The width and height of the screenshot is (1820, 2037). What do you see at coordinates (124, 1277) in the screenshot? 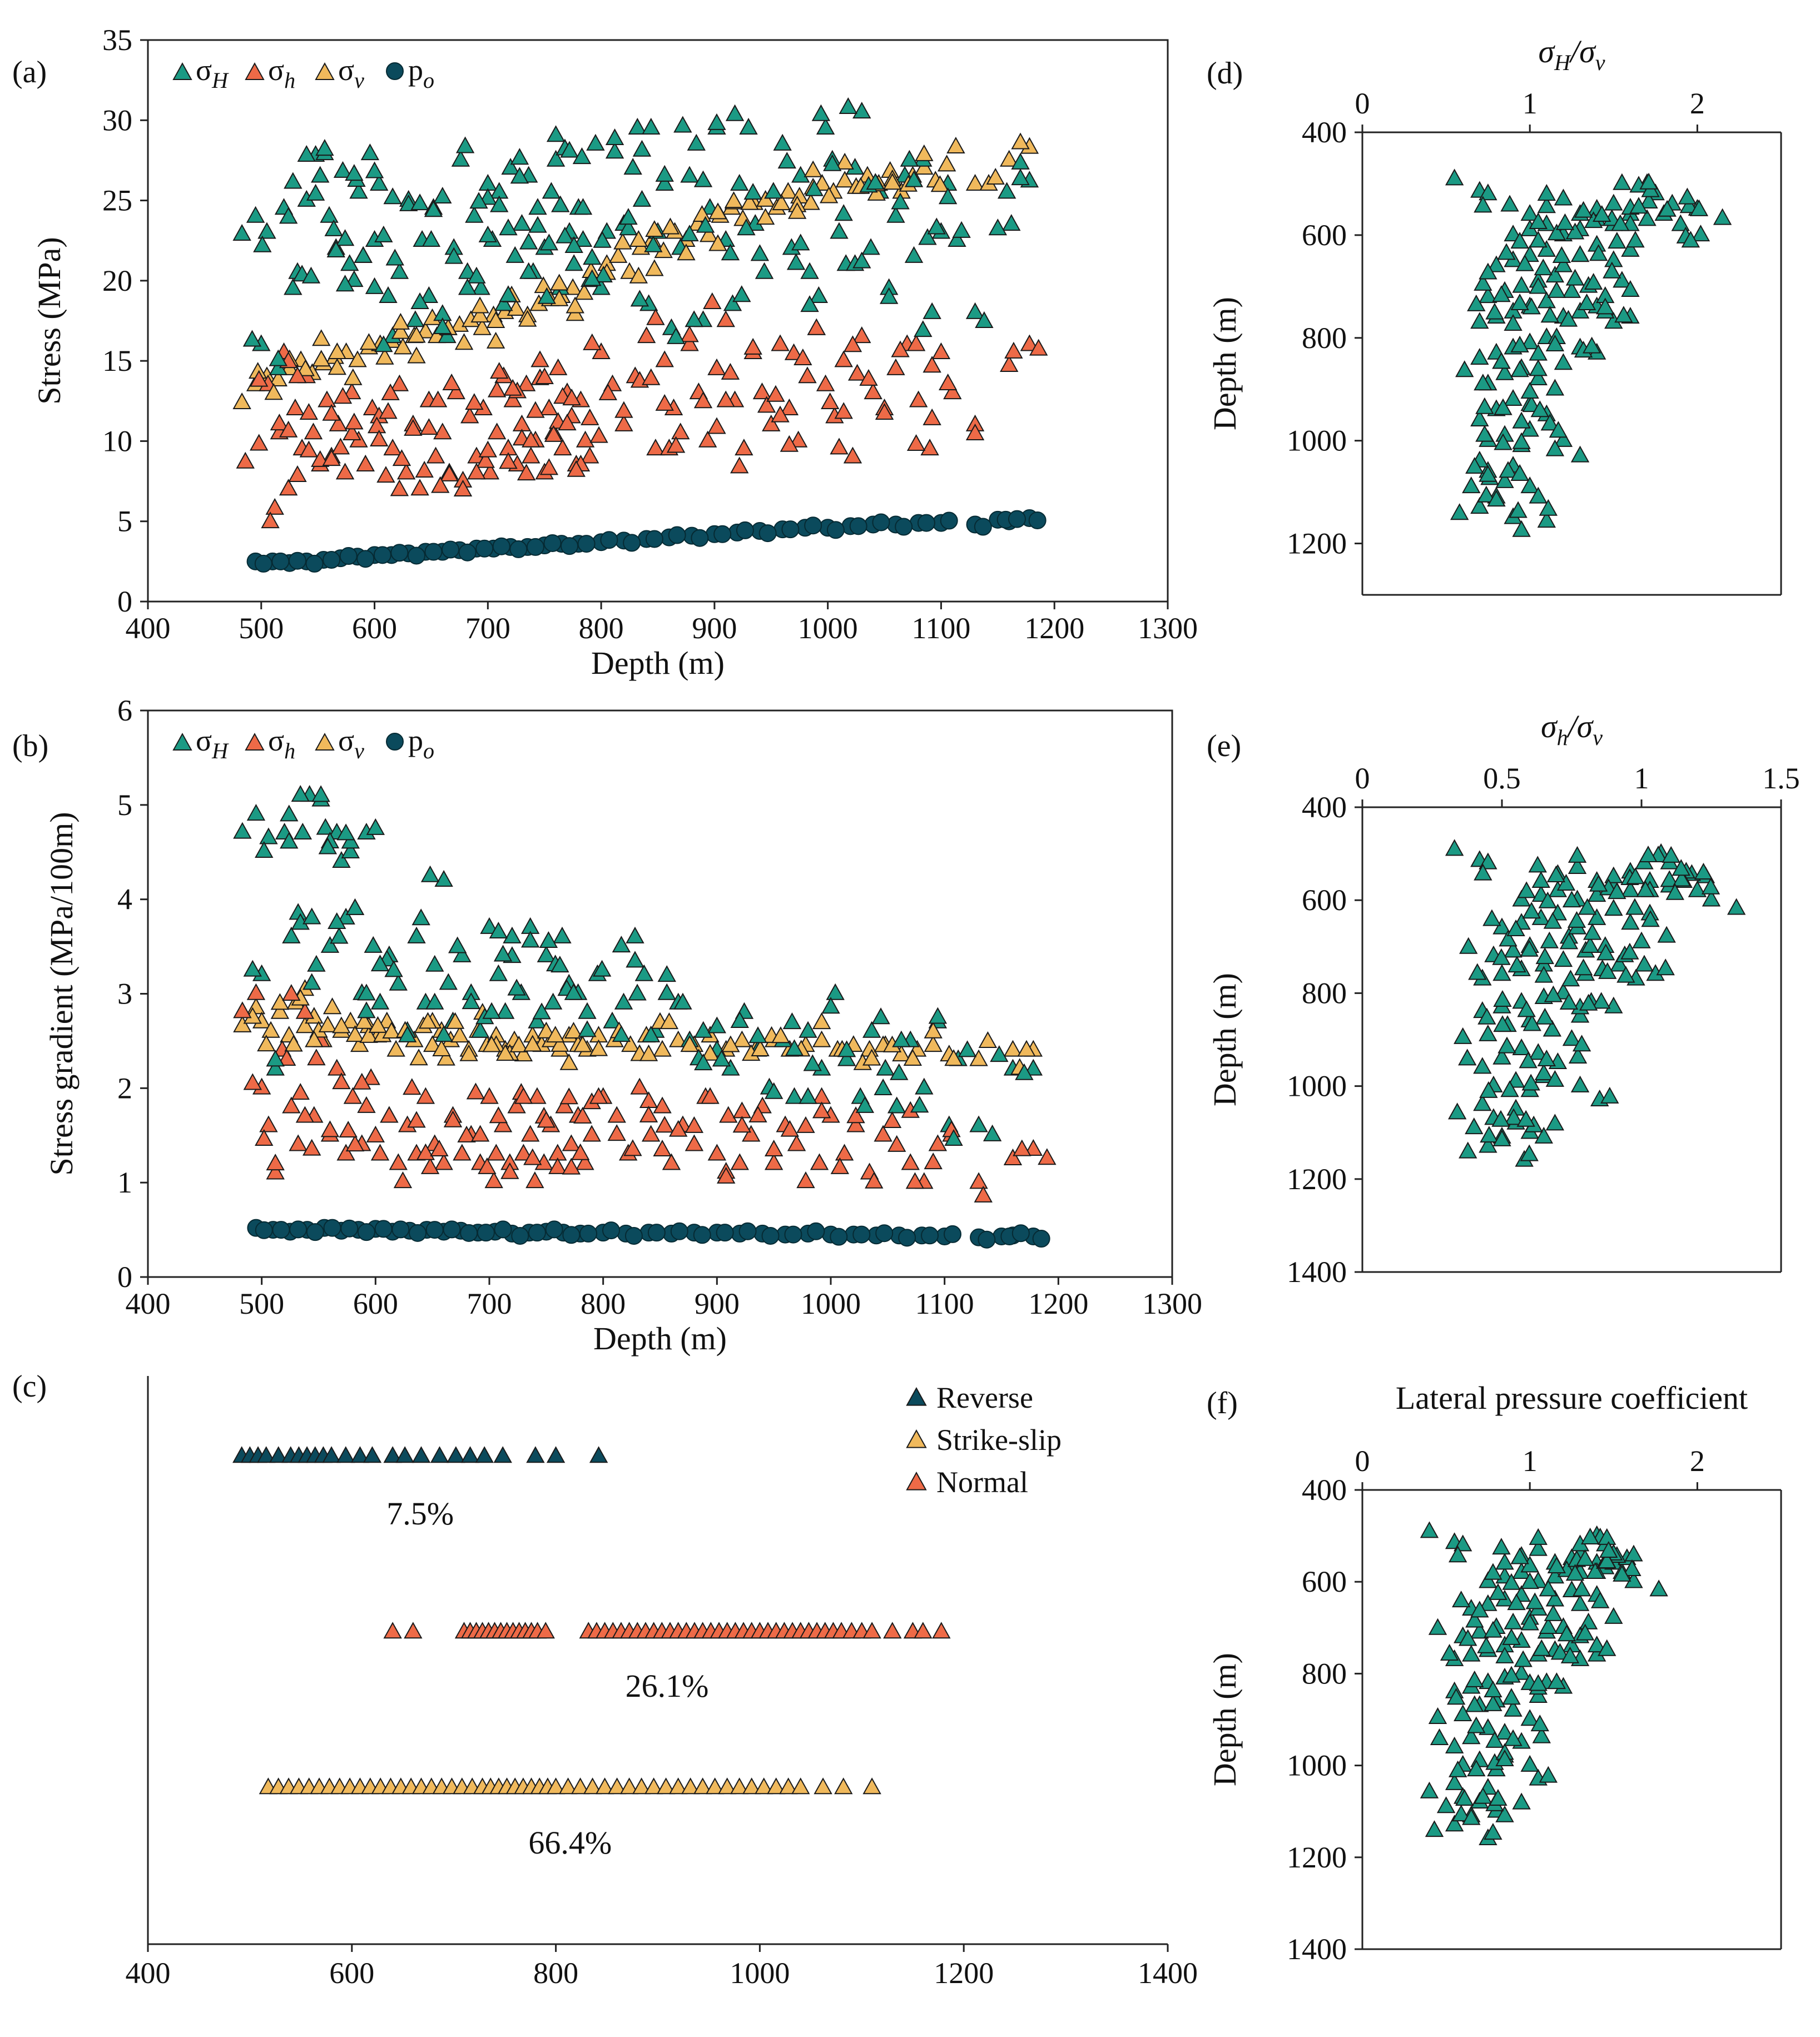
I see `y-tick-label: 0` at bounding box center [124, 1277].